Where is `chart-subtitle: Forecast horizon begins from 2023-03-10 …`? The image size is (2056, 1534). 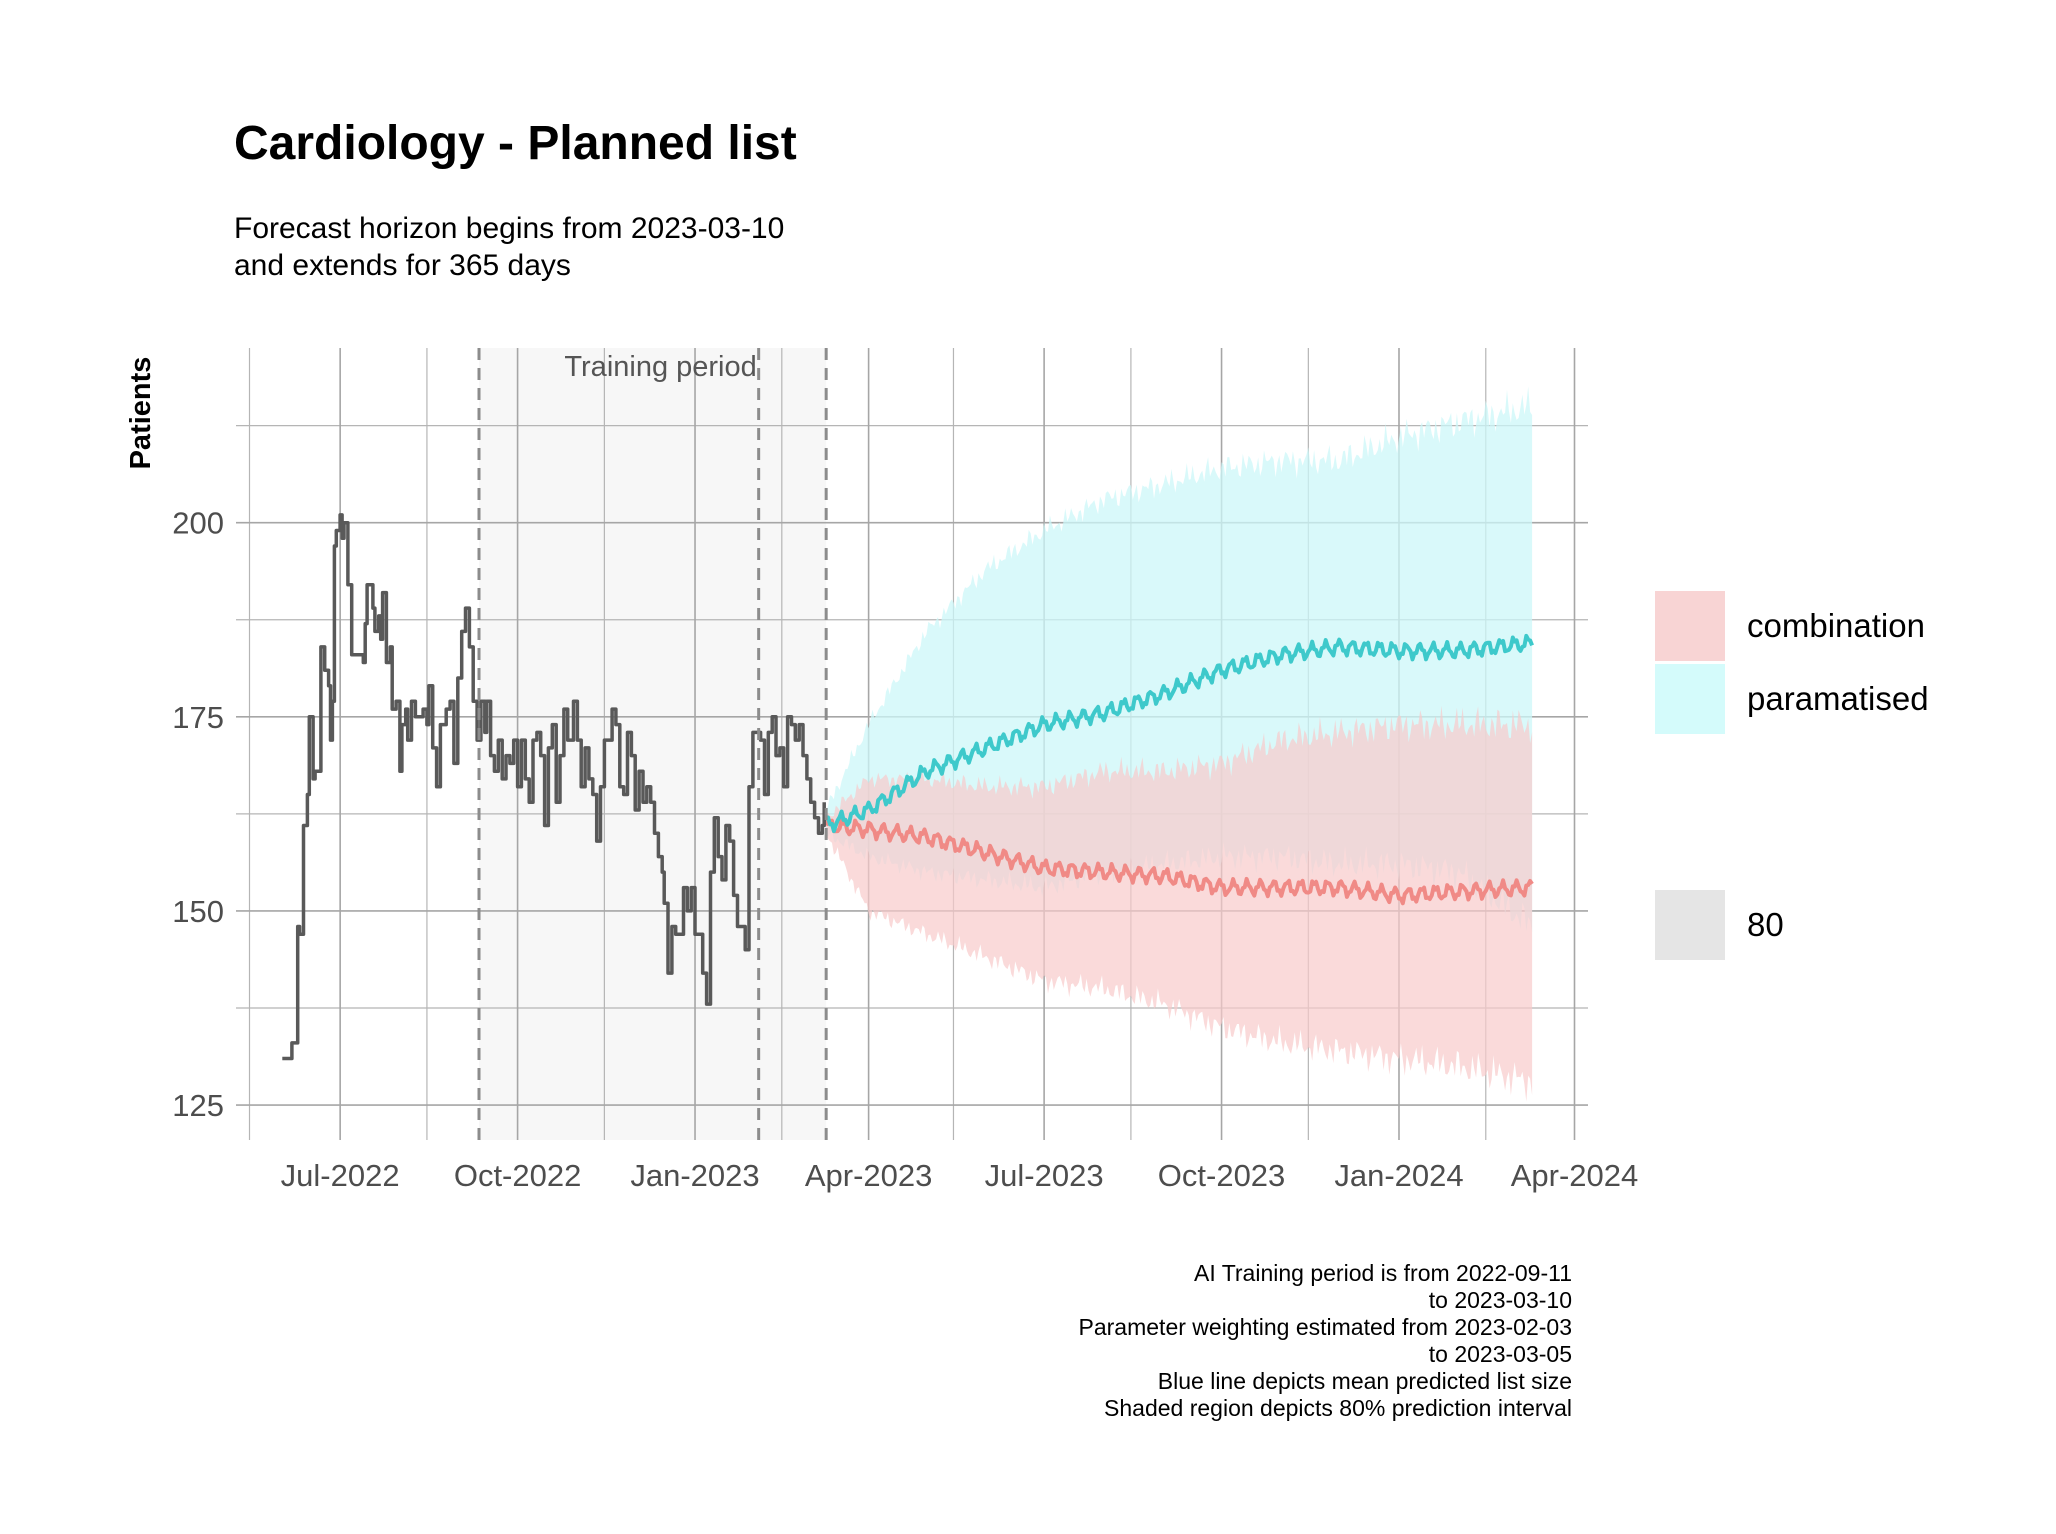
chart-subtitle: Forecast horizon begins from 2023-03-10 … is located at coordinates (509, 247).